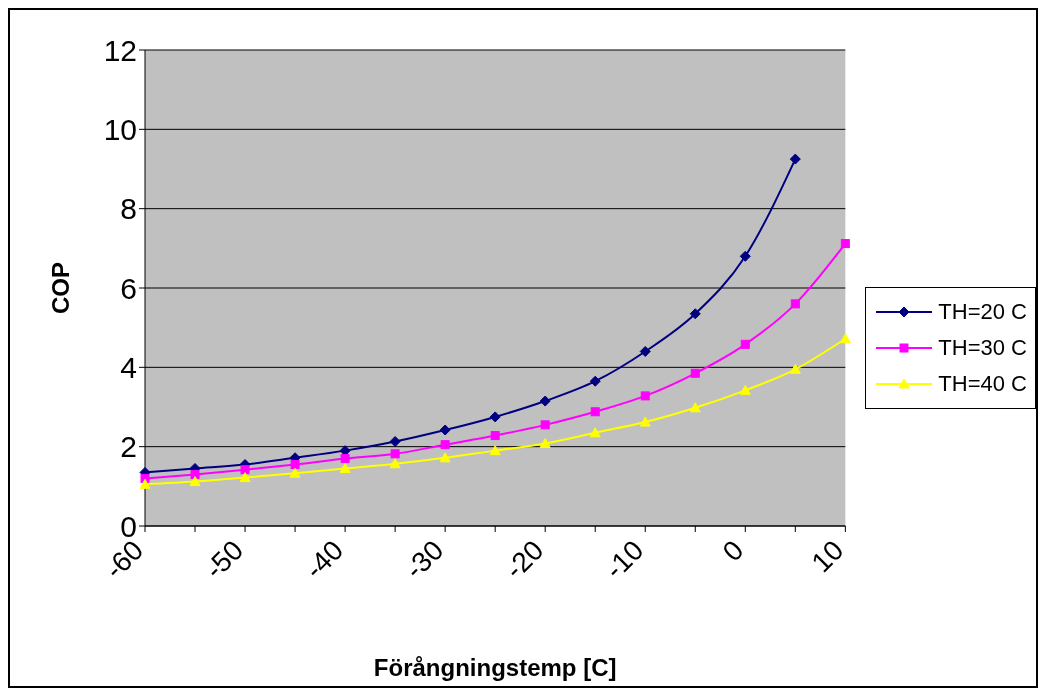 This screenshot has height=695, width=1051. Describe the element at coordinates (224, 559) in the screenshot. I see `x-tick-label: -50` at that location.